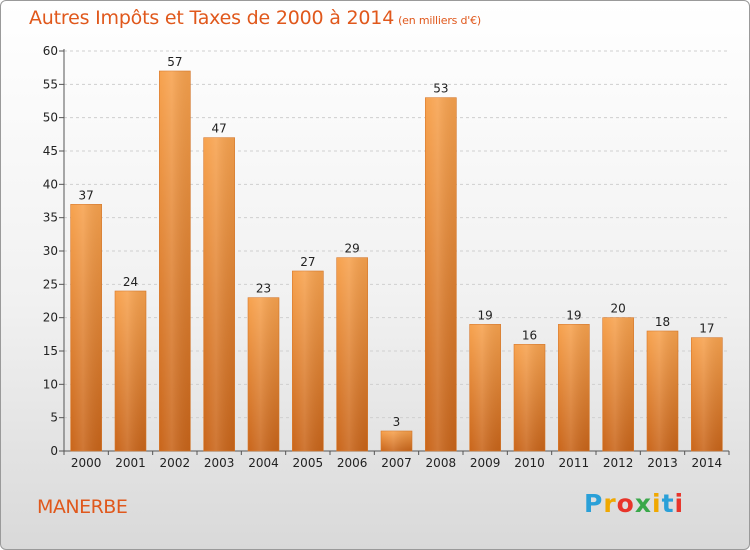 This screenshot has width=750, height=550. I want to click on bar-2009, so click(485, 388).